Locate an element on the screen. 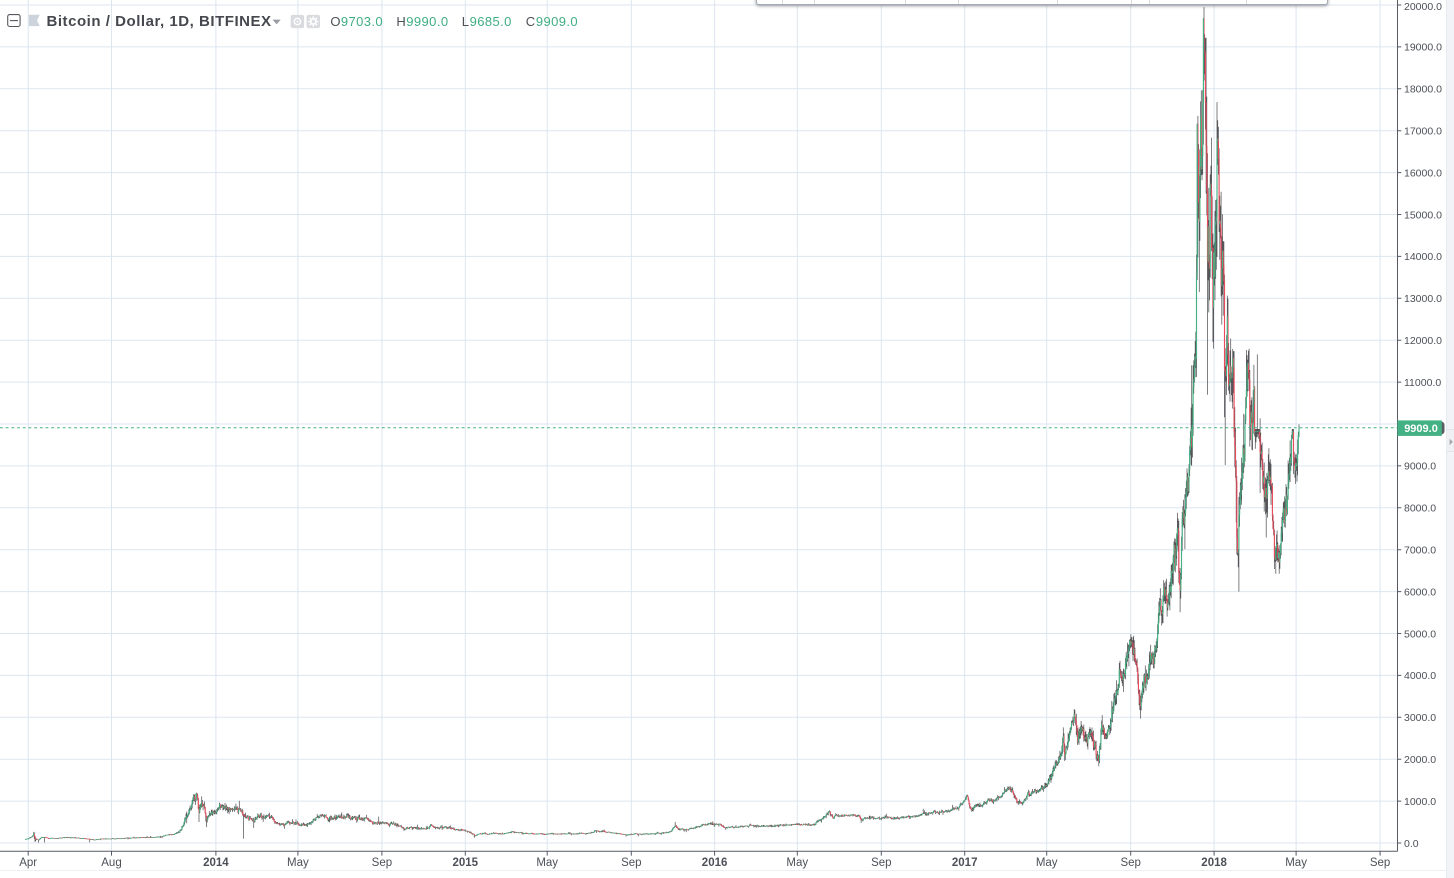 The width and height of the screenshot is (1454, 878). svg-text: 14000.0 is located at coordinates (1423, 257).